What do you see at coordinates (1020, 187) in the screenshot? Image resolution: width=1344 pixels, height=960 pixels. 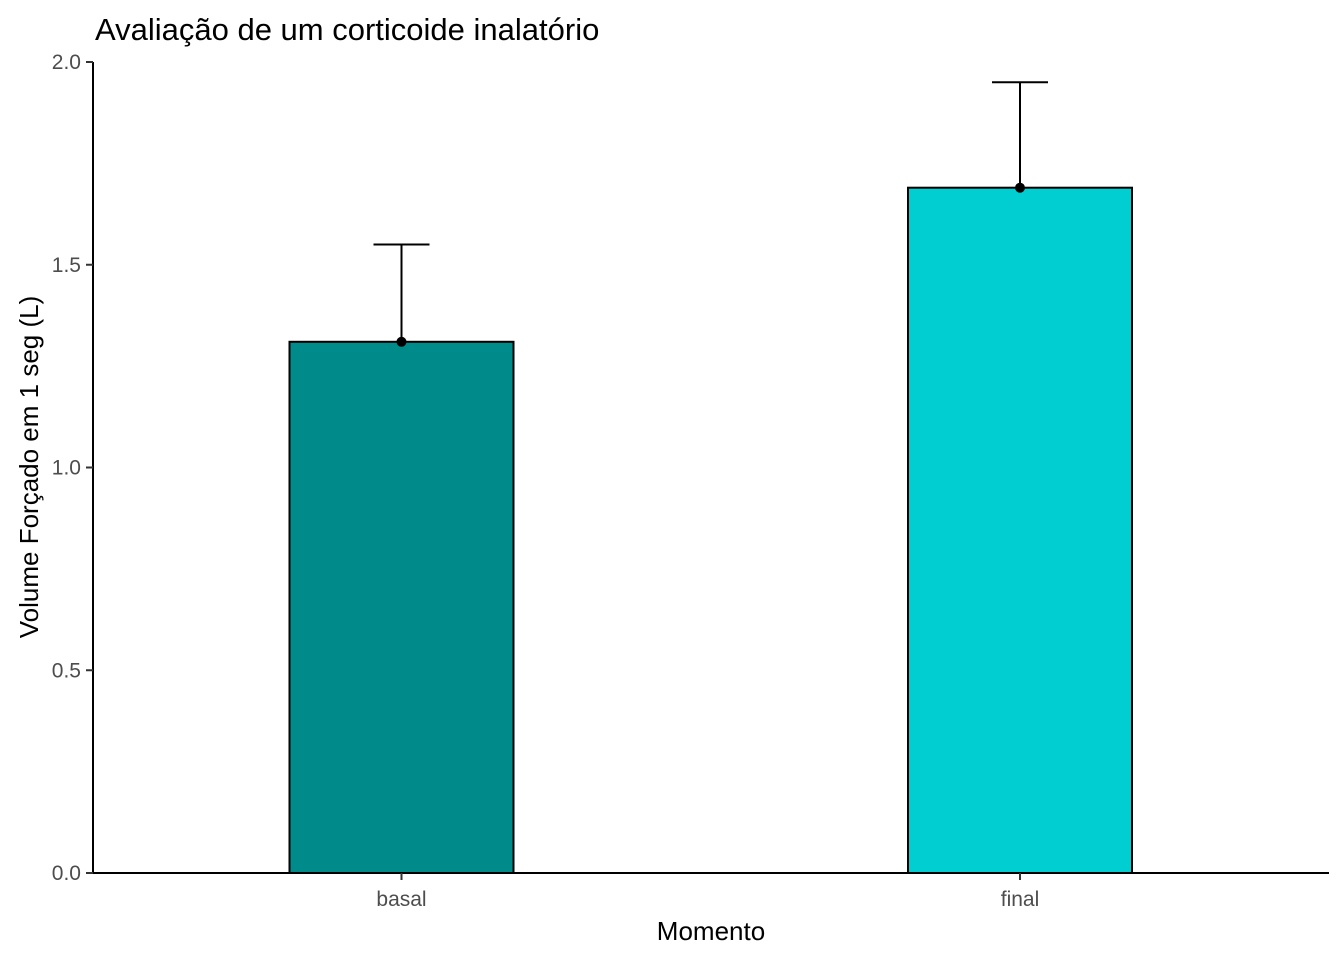 I see `mean-point-final` at bounding box center [1020, 187].